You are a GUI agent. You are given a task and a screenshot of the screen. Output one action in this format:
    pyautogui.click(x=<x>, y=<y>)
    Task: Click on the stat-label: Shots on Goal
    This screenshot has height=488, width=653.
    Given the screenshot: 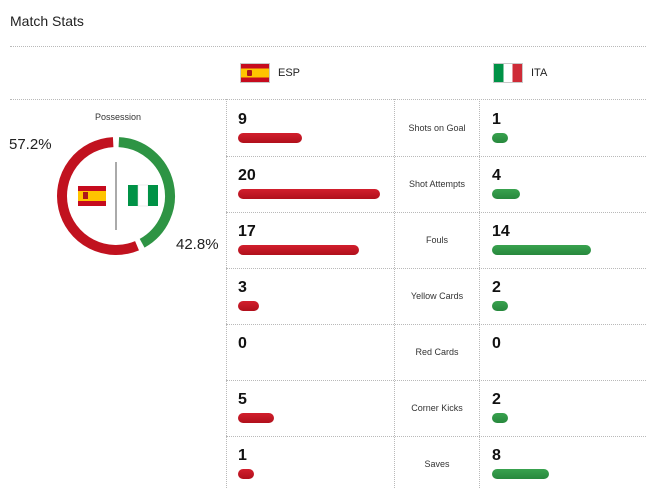 What is the action you would take?
    pyautogui.click(x=437, y=128)
    